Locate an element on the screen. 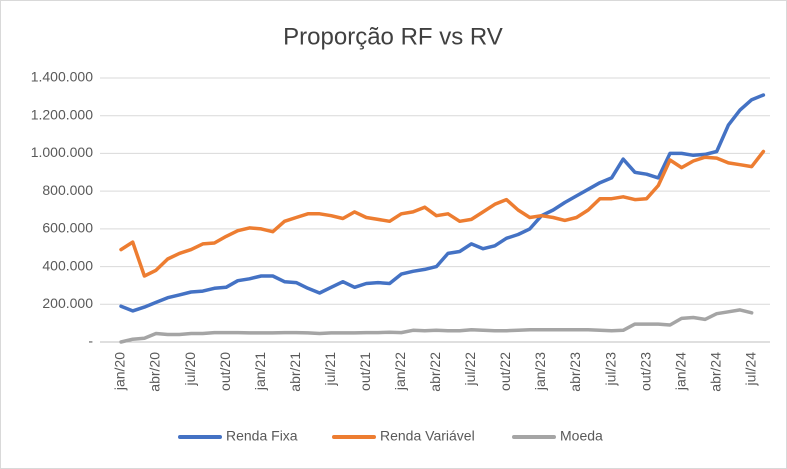  x-tick-label: out/23 is located at coordinates (645, 371).